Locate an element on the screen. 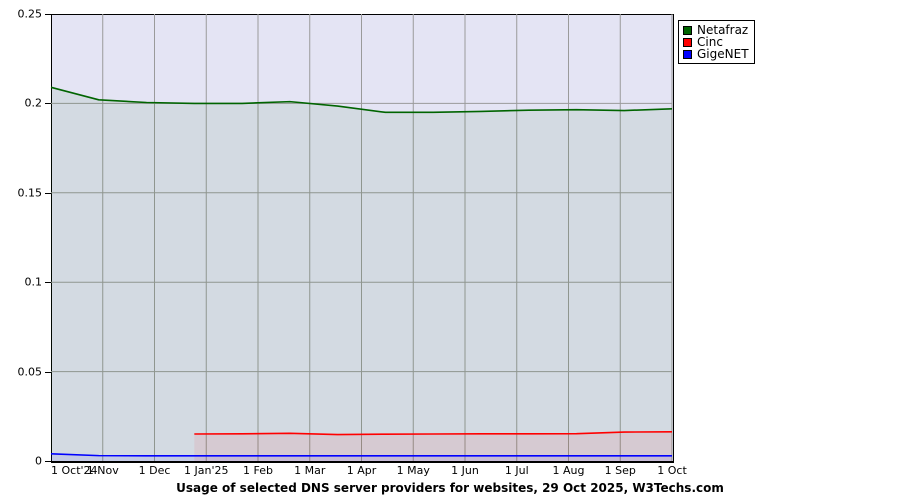  x-axis-label: 1 May is located at coordinates (413, 470).